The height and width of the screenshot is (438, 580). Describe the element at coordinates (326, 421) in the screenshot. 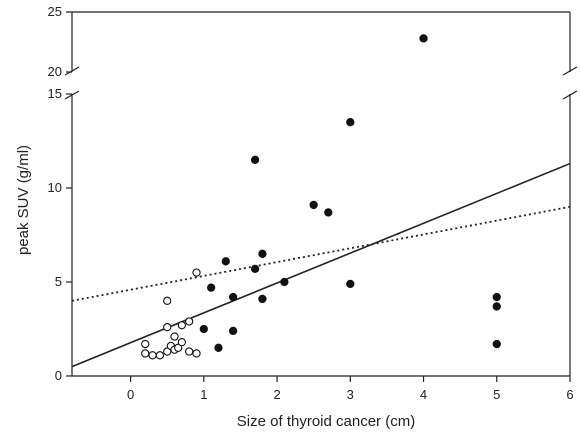

I see `x-axis-title: Size of thyroid cancer (cm)` at that location.